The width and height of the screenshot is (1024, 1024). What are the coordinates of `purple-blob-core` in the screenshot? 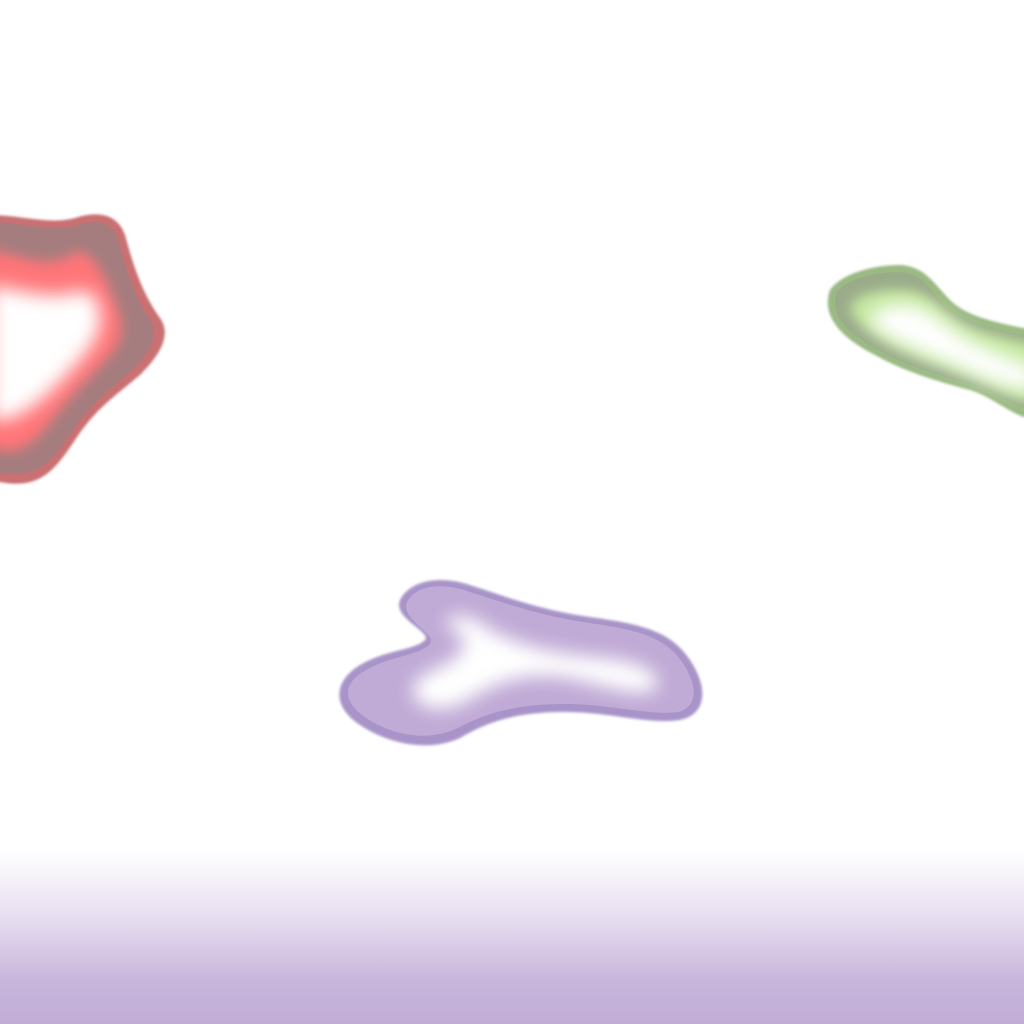 It's located at (535, 662).